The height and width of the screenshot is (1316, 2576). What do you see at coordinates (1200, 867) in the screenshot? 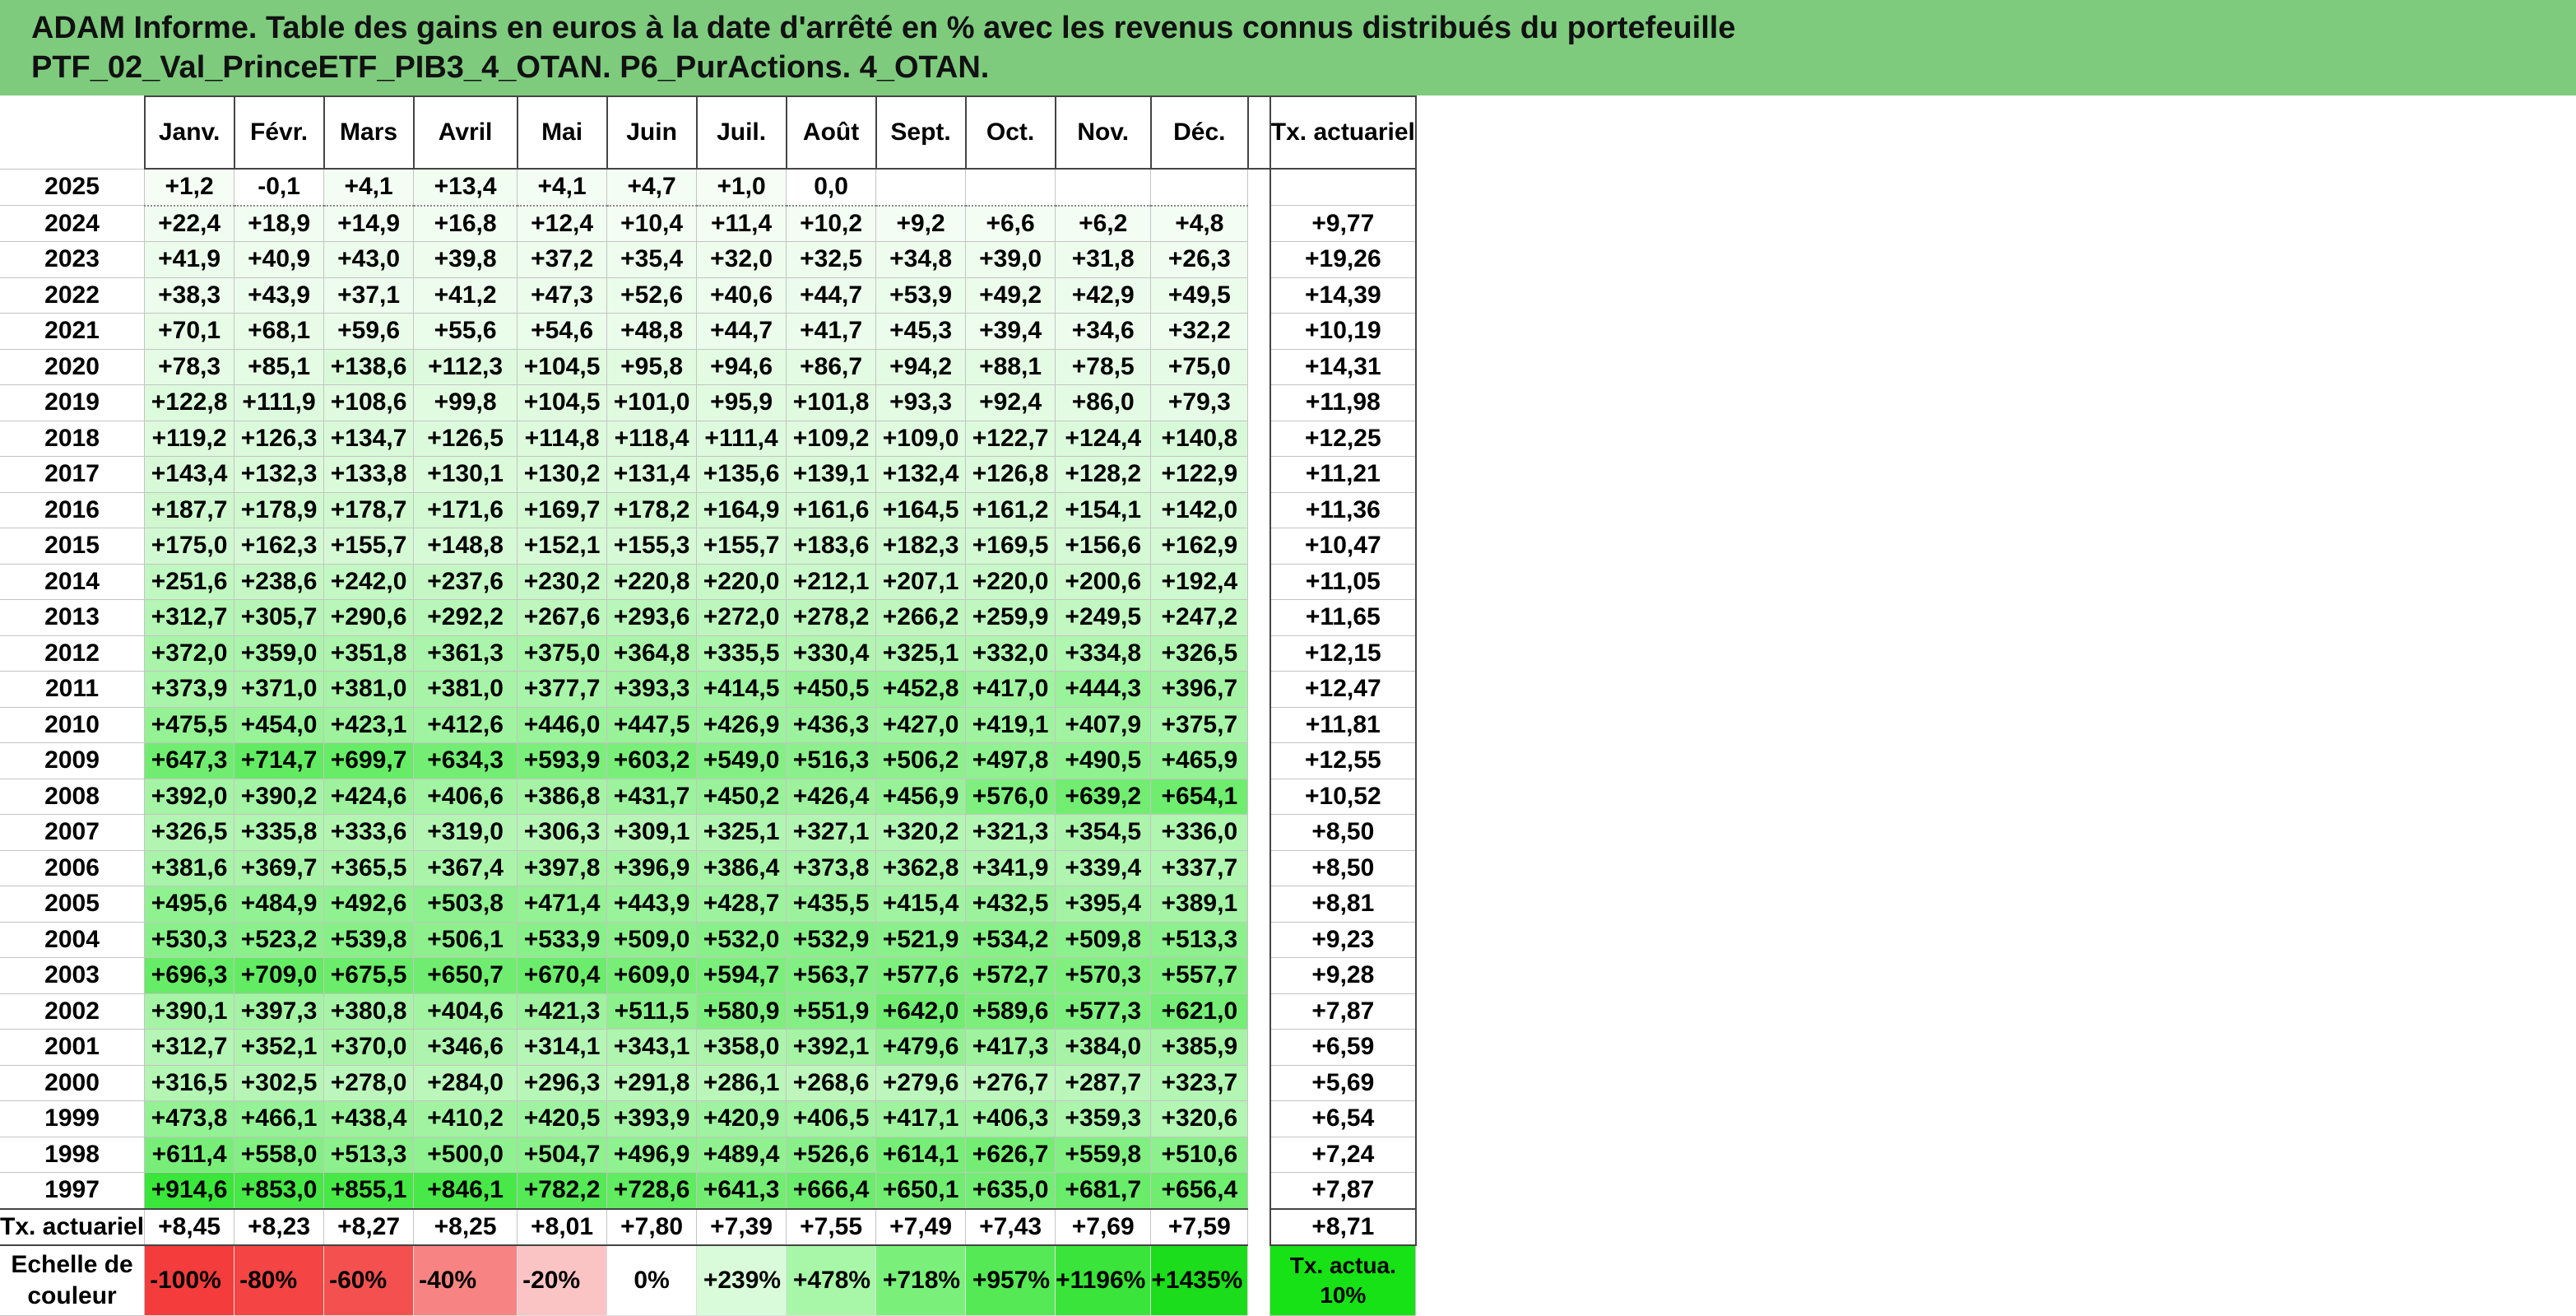
I see `gain-cell: +337,7` at bounding box center [1200, 867].